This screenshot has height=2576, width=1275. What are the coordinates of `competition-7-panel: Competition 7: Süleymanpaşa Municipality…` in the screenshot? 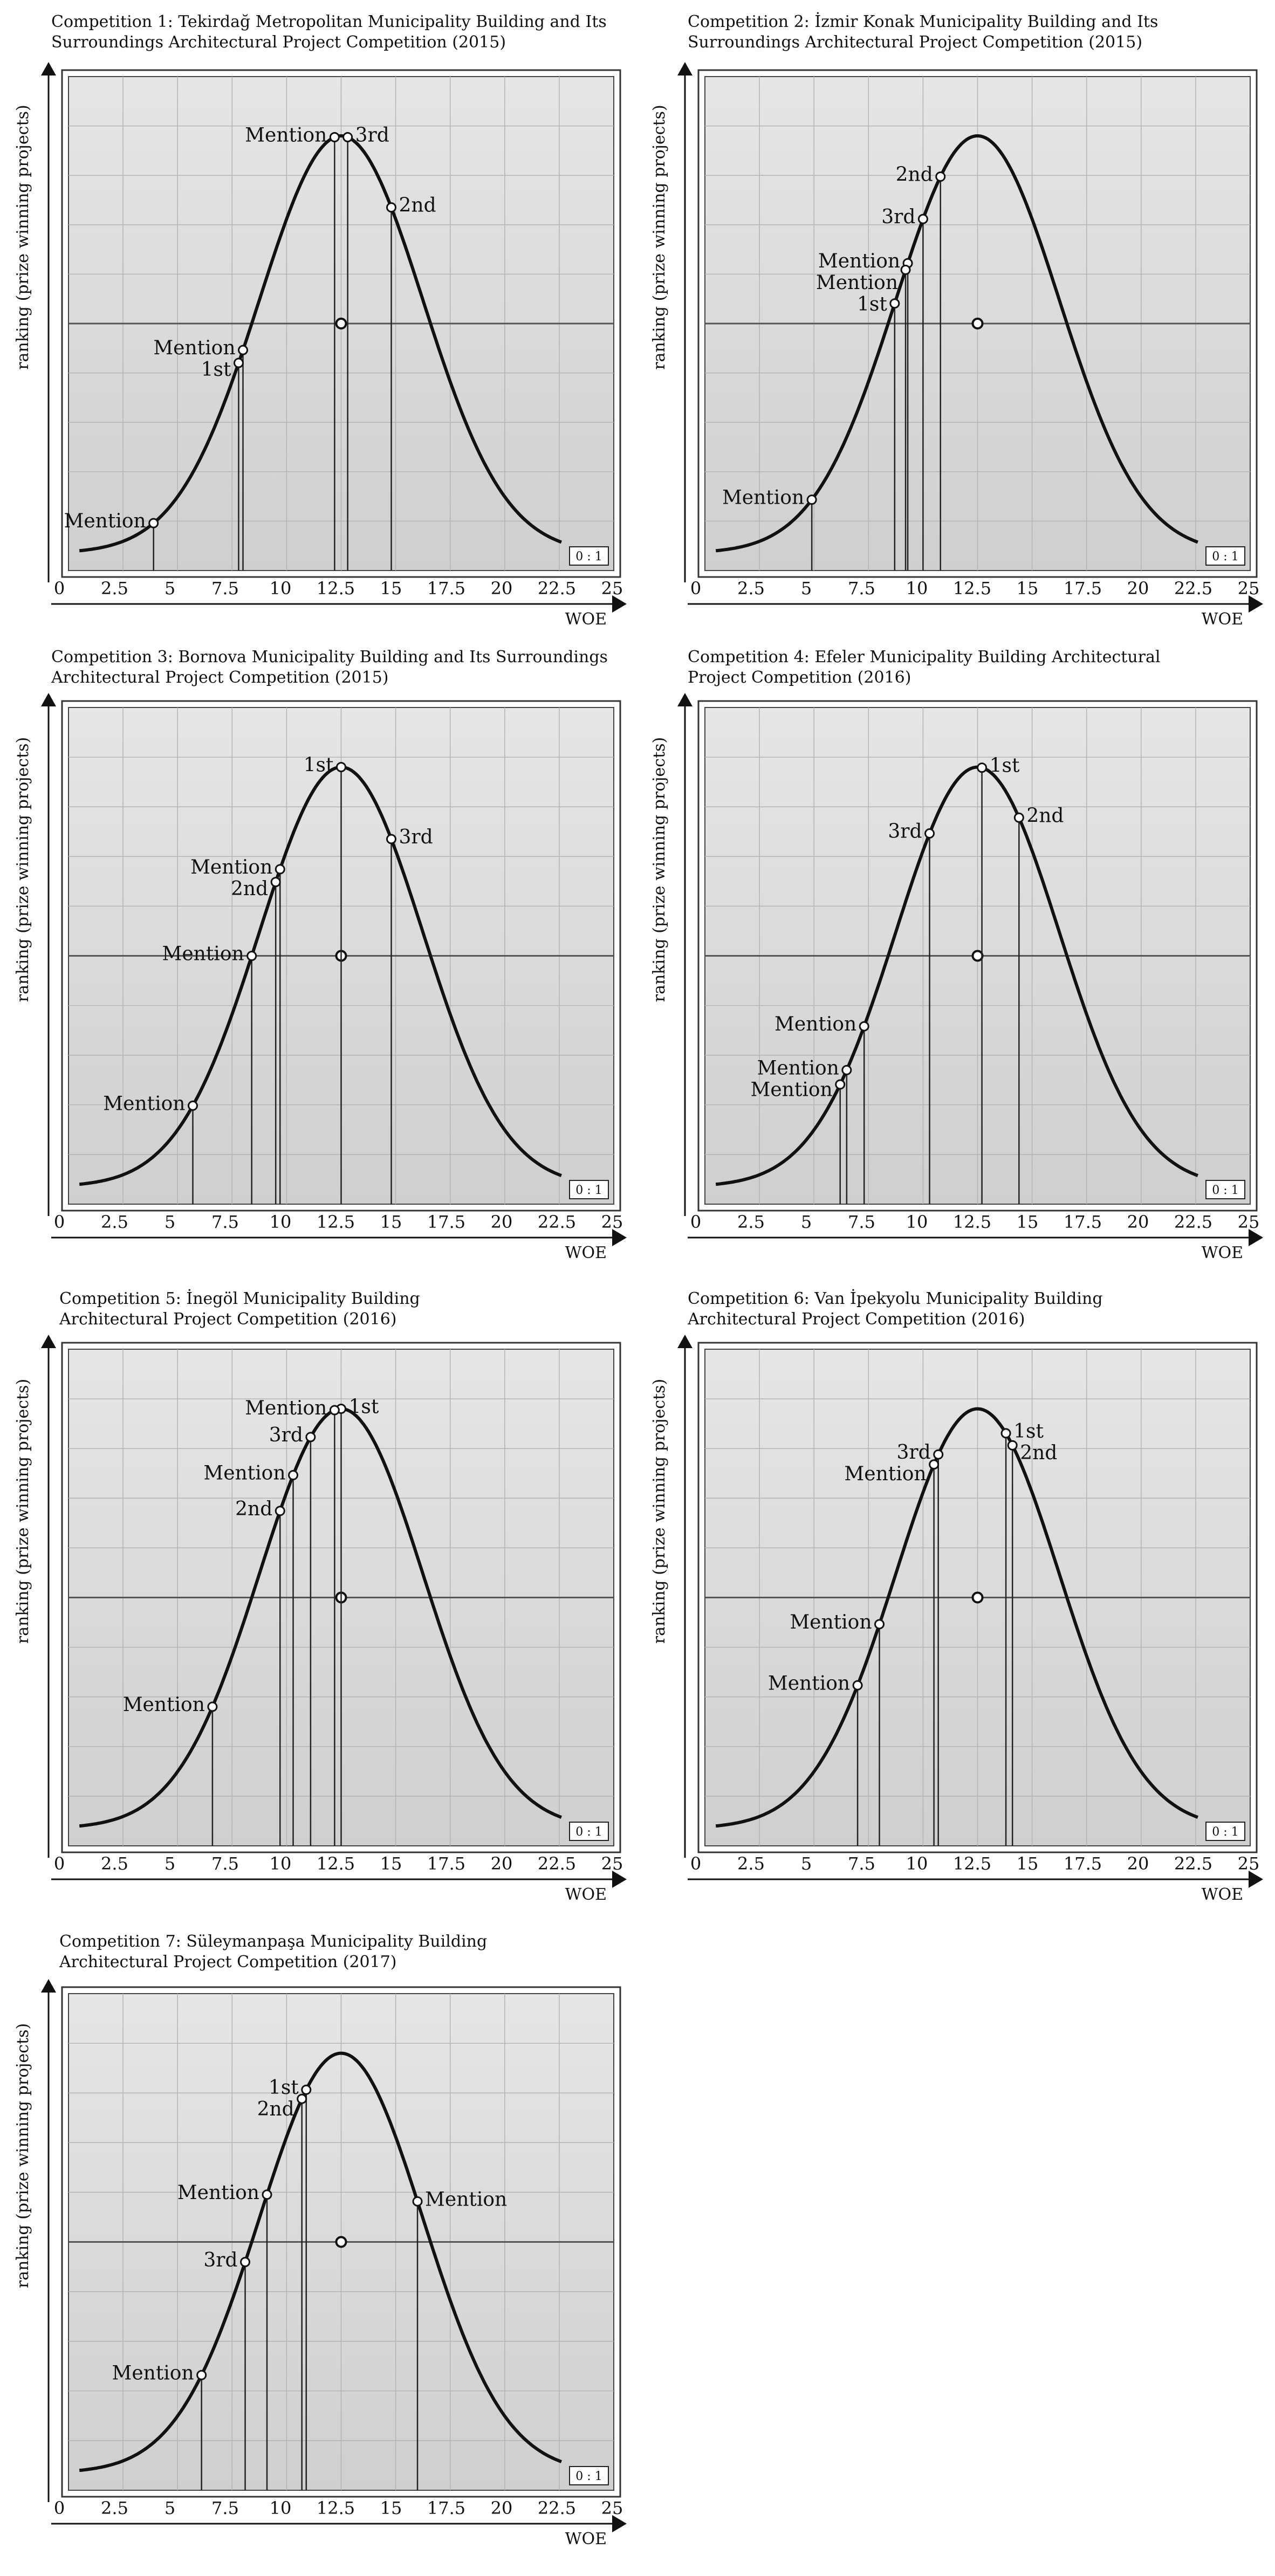 It's located at (315, 2248).